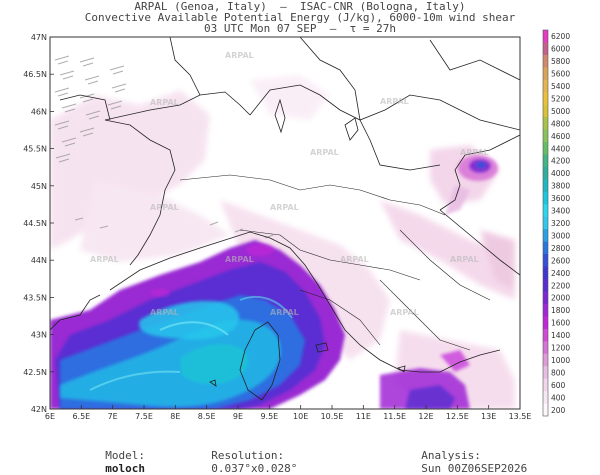  What do you see at coordinates (560, 348) in the screenshot?
I see `colorbar-label: 1200` at bounding box center [560, 348].